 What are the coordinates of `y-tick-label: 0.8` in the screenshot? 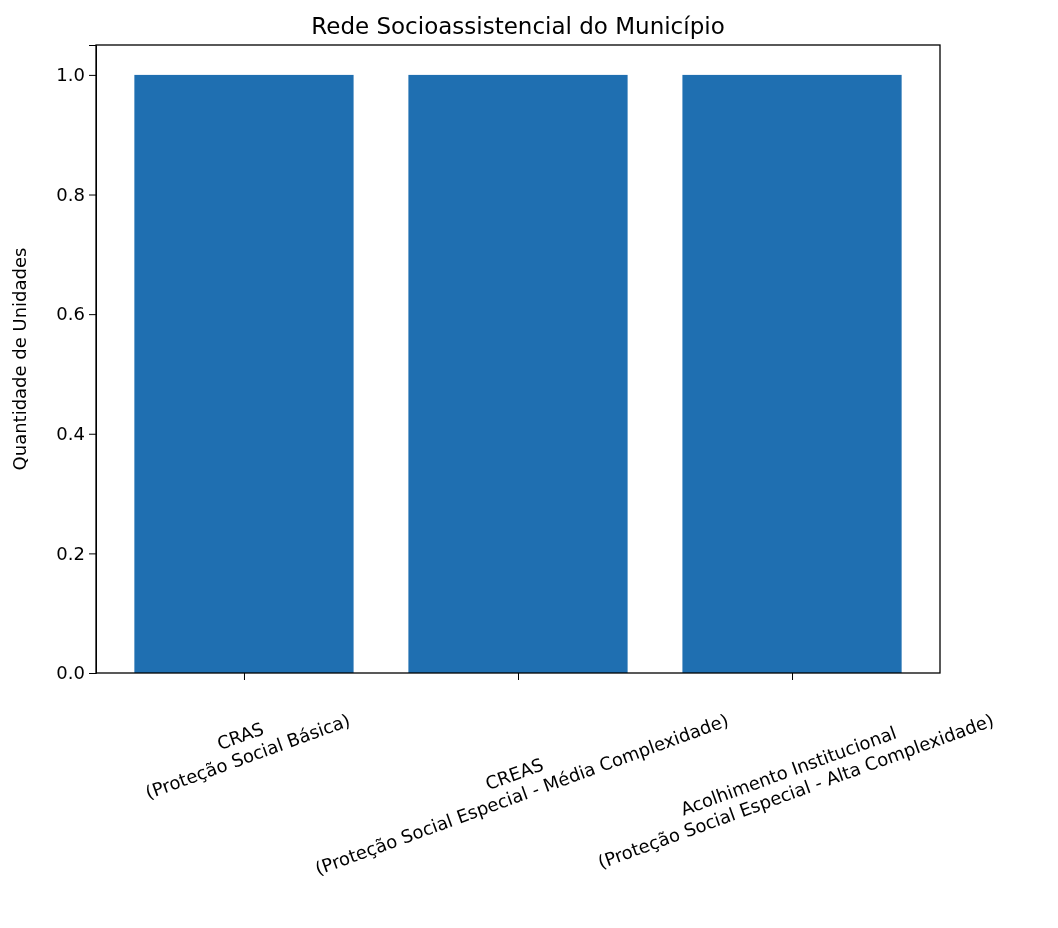 It's located at (70, 194).